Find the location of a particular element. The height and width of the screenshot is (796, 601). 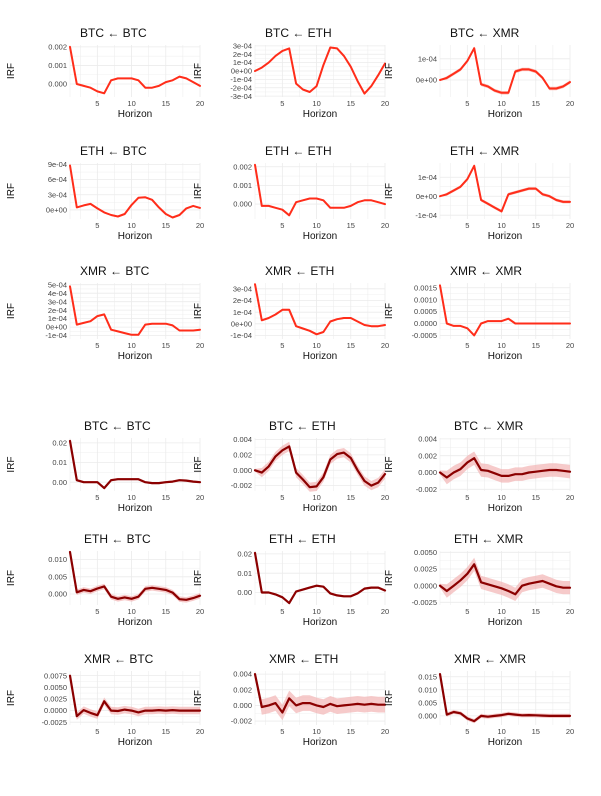

panel-title: ETH ← XMR is located at coordinates (489, 539).